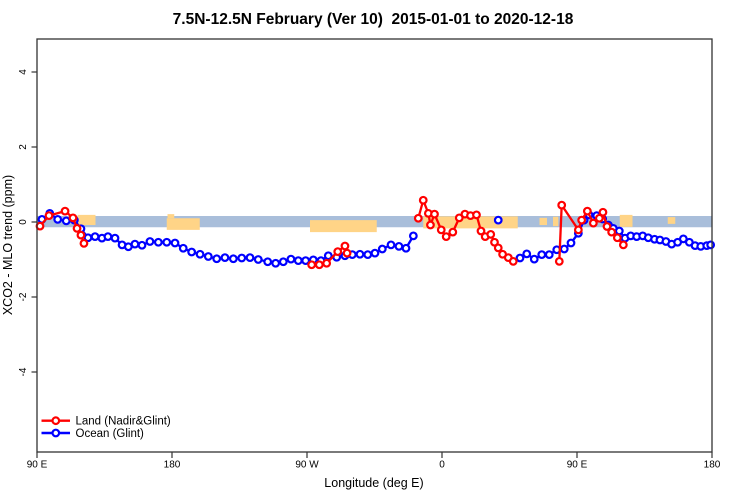  What do you see at coordinates (23, 371) in the screenshot?
I see `y-tick-label: -4` at bounding box center [23, 371].